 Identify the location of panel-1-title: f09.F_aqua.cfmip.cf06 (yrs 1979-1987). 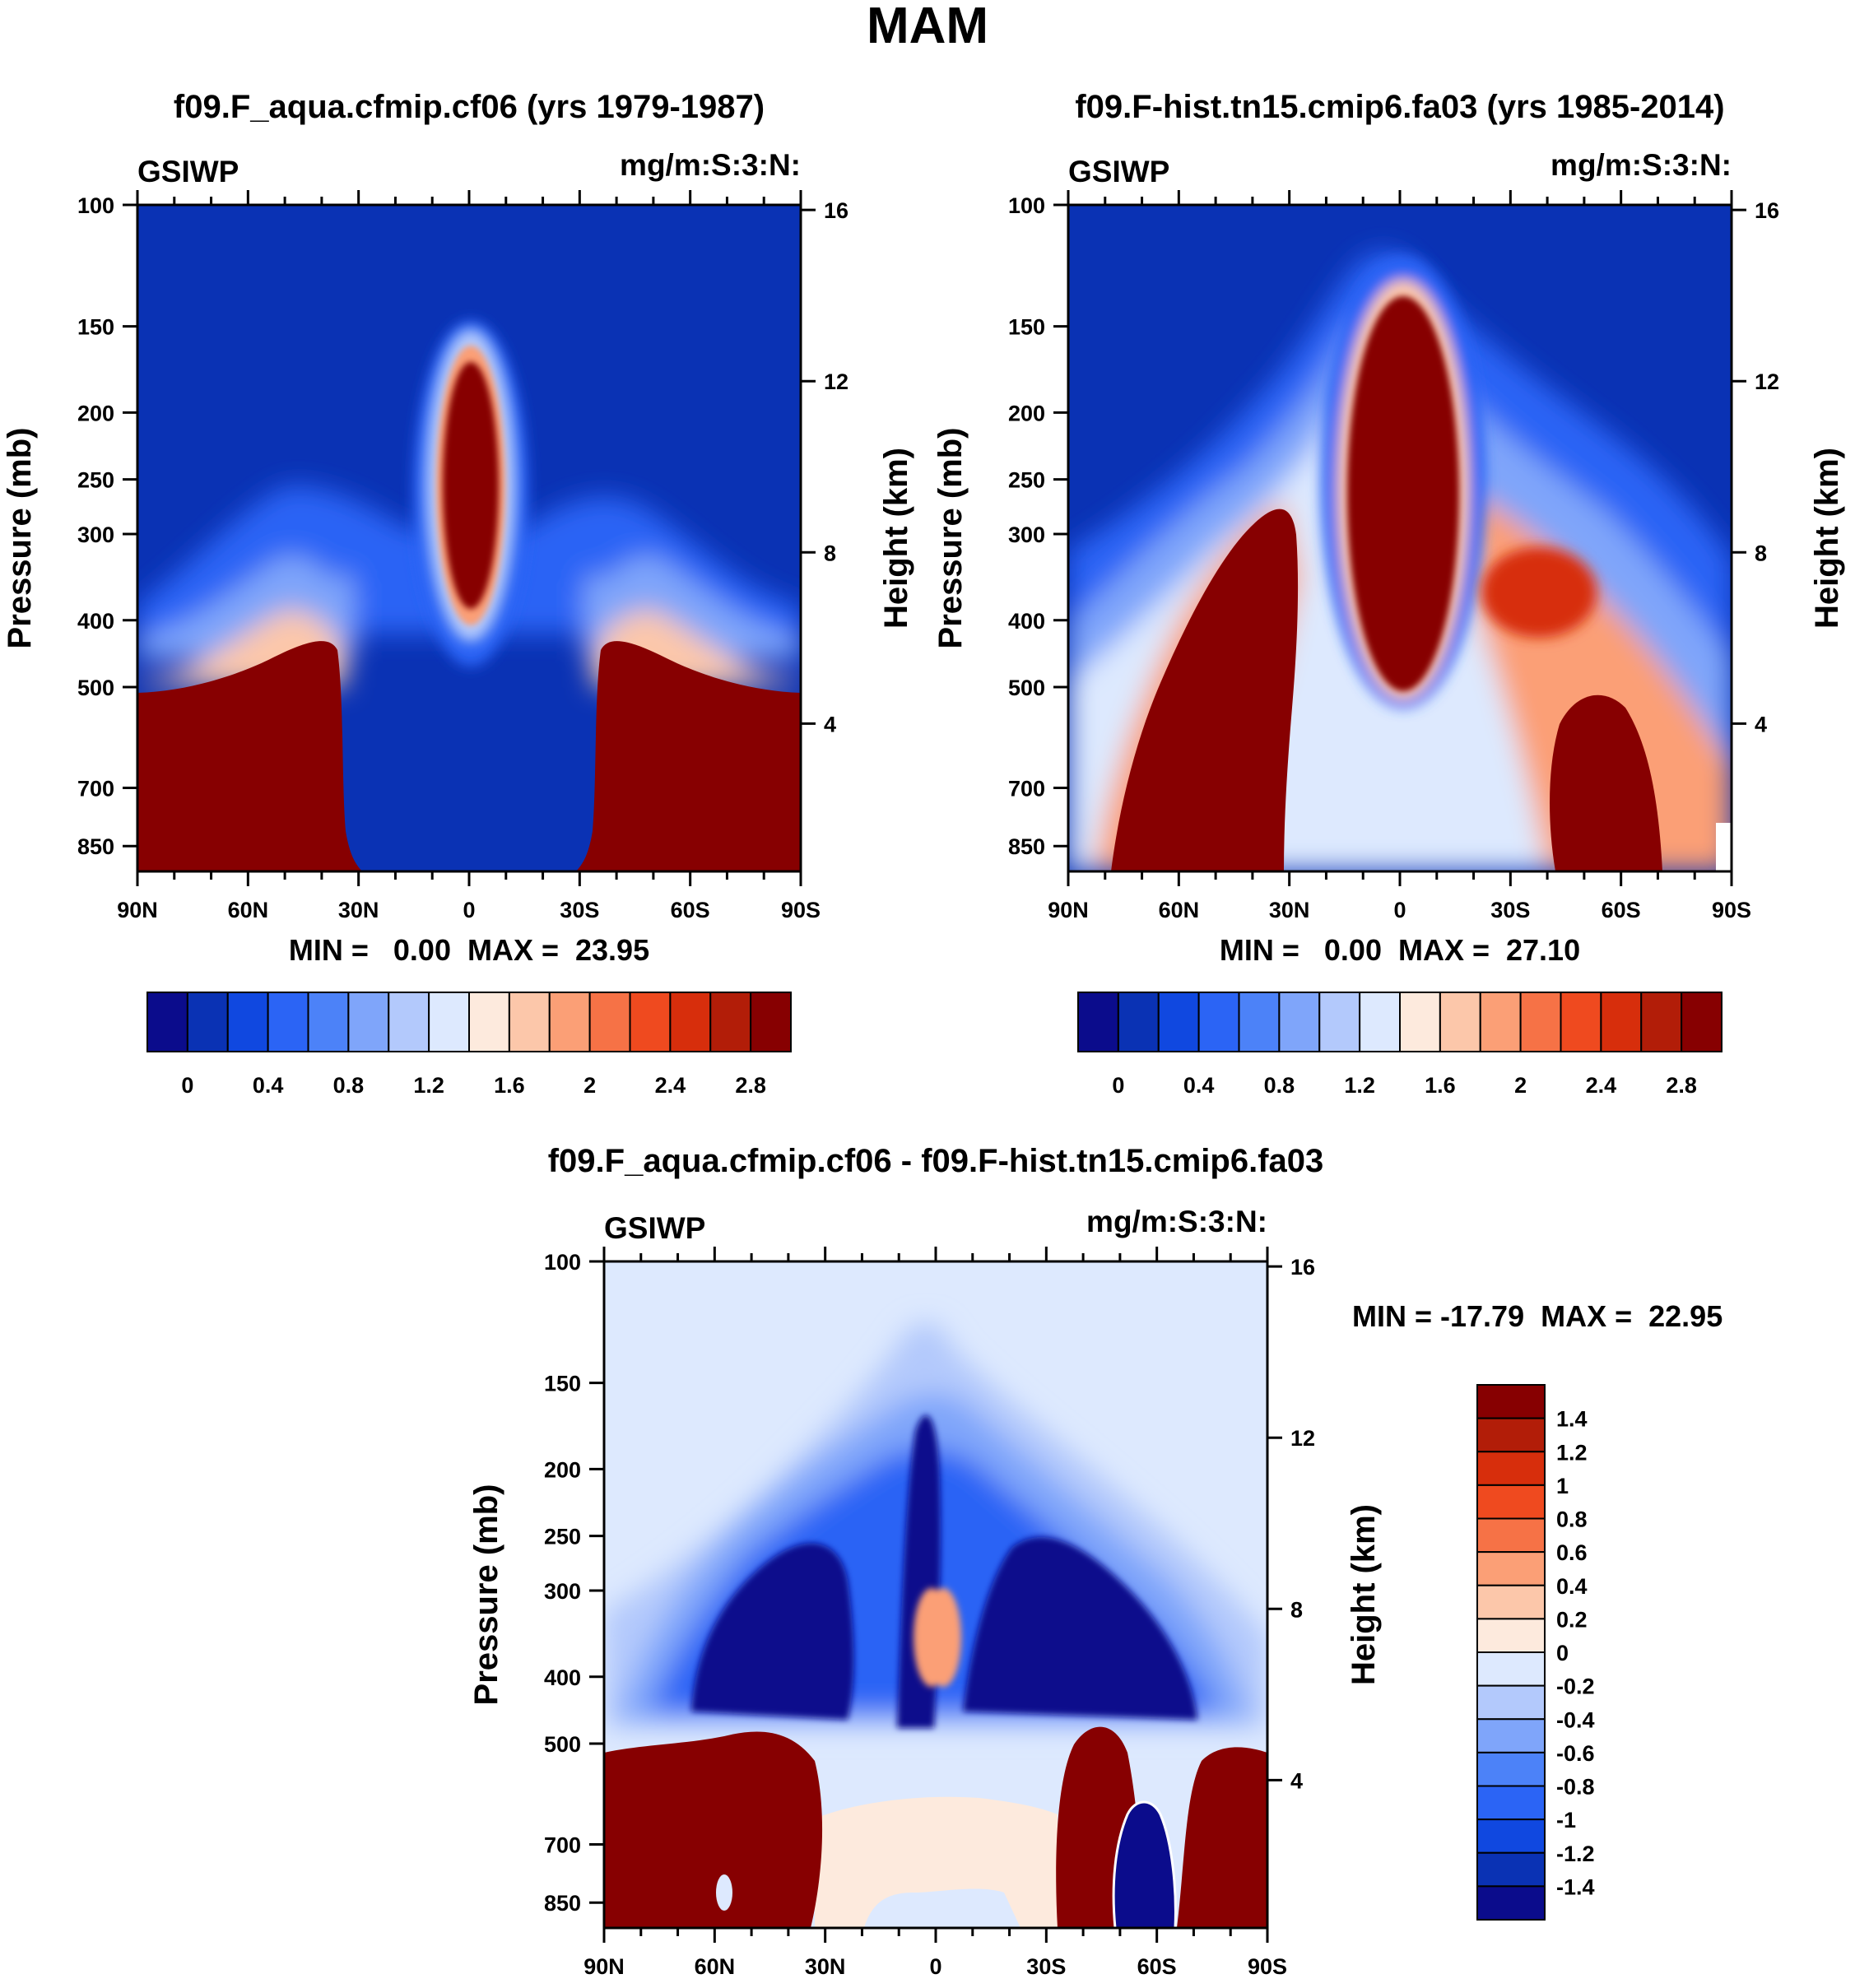
(469, 107).